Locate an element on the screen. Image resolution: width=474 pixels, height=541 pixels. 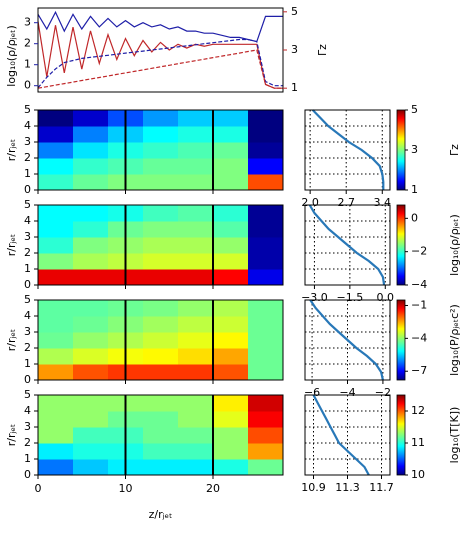
x-tick-label: 2.7 is located at coordinates (346, 202).